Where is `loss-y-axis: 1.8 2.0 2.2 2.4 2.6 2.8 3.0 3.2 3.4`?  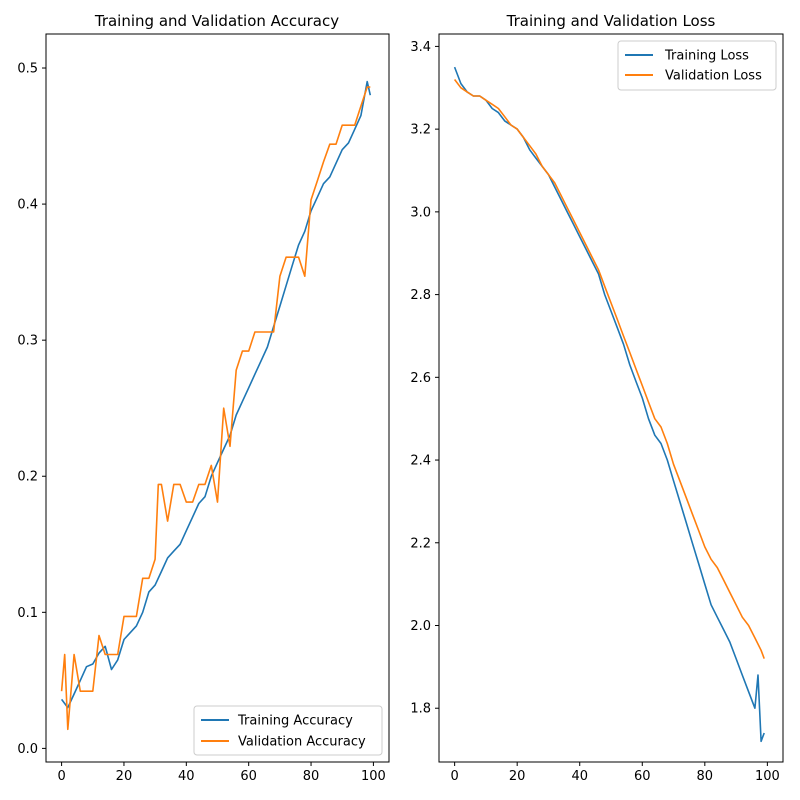
loss-y-axis: 1.8 2.0 2.2 2.4 2.6 2.8 3.0 3.2 3.4 is located at coordinates (424, 378).